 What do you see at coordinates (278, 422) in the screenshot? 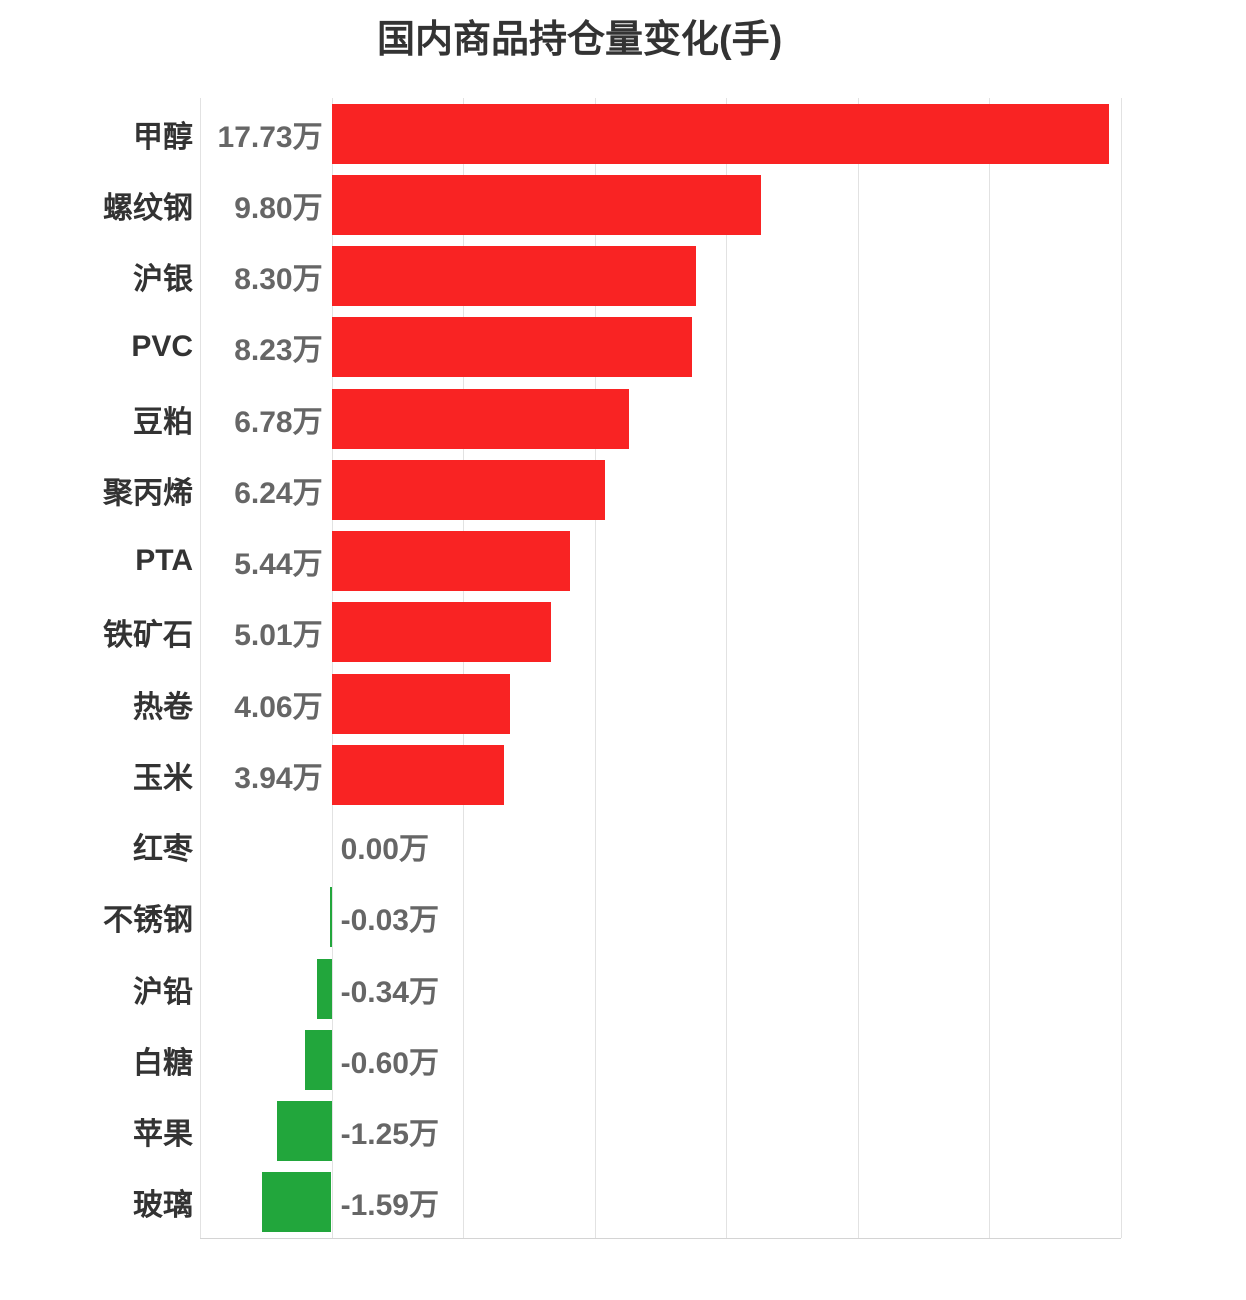
I see `value-label: 6.78万` at bounding box center [278, 422].